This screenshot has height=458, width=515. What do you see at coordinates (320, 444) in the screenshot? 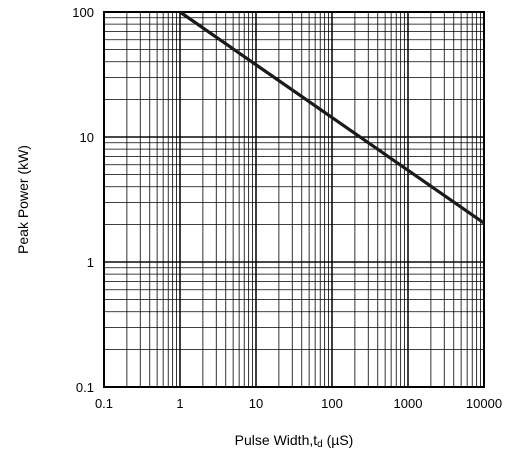
I see `x-axis-label-subscript: d` at bounding box center [320, 444].